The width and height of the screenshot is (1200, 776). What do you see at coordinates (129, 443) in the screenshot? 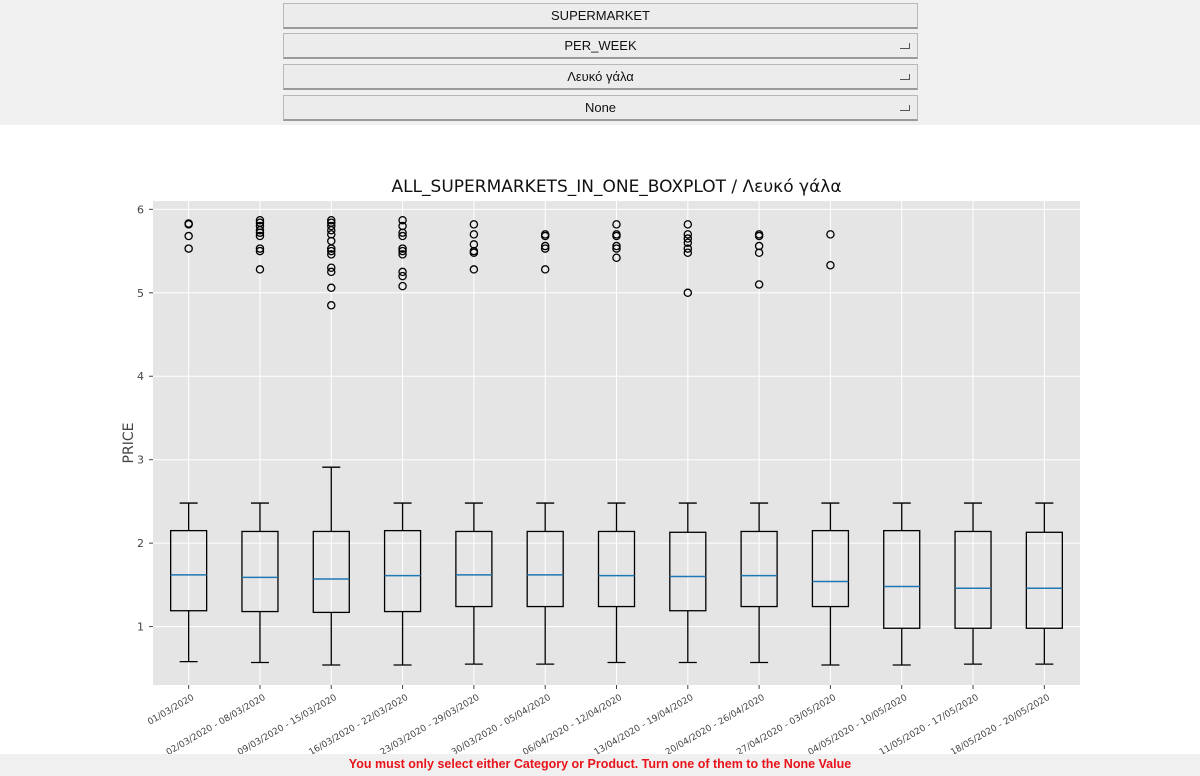
I see `y-axis-label: PRICE` at bounding box center [129, 443].